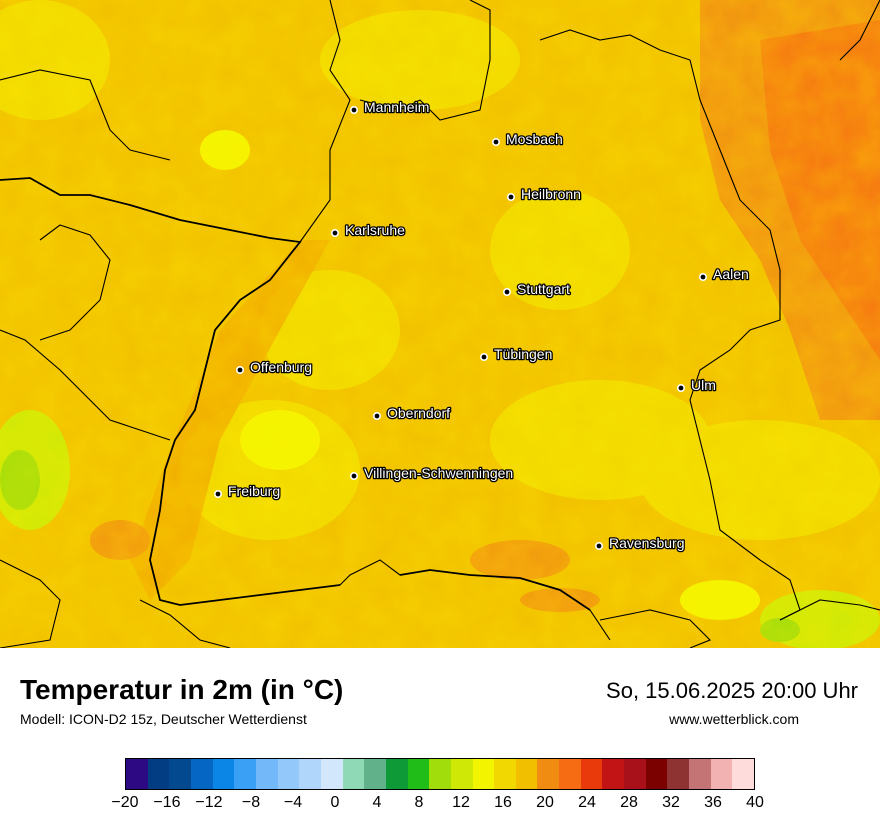 Image resolution: width=880 pixels, height=830 pixels. I want to click on color-legend-tick: 4, so click(377, 802).